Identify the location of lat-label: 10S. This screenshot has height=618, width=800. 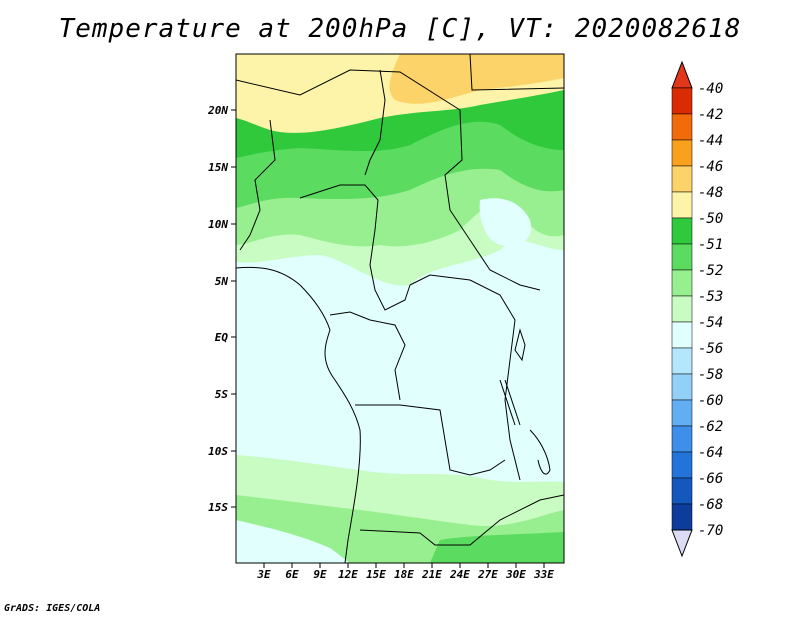
(218, 451).